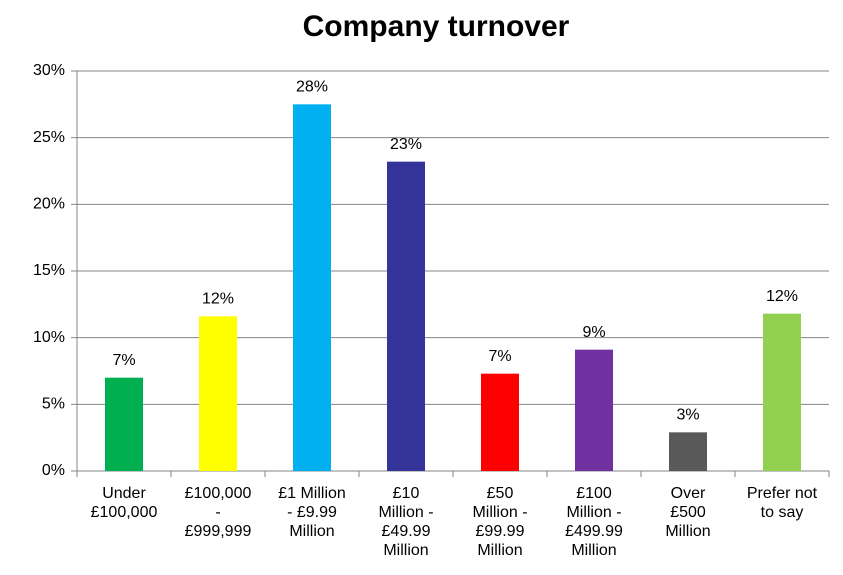  I want to click on chart-title: Company turnover, so click(436, 26).